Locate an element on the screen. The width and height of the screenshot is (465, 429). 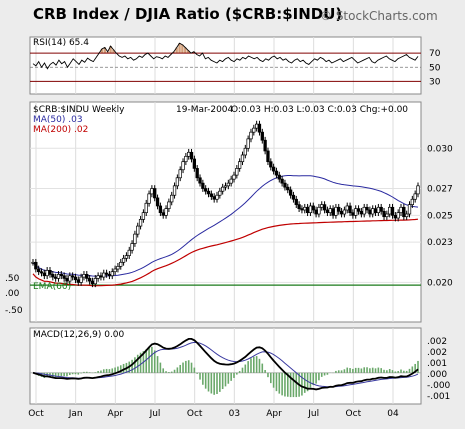
x-tick-label: Oct is located at coordinates (195, 414).